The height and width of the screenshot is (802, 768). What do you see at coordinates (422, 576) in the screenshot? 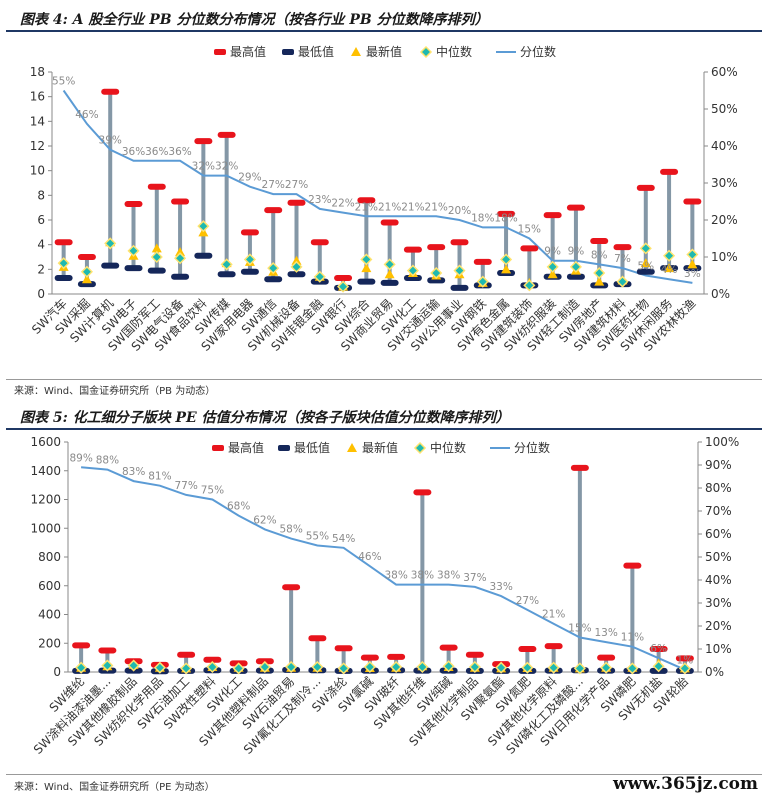
I see `percentile-label: 38%` at bounding box center [422, 576].